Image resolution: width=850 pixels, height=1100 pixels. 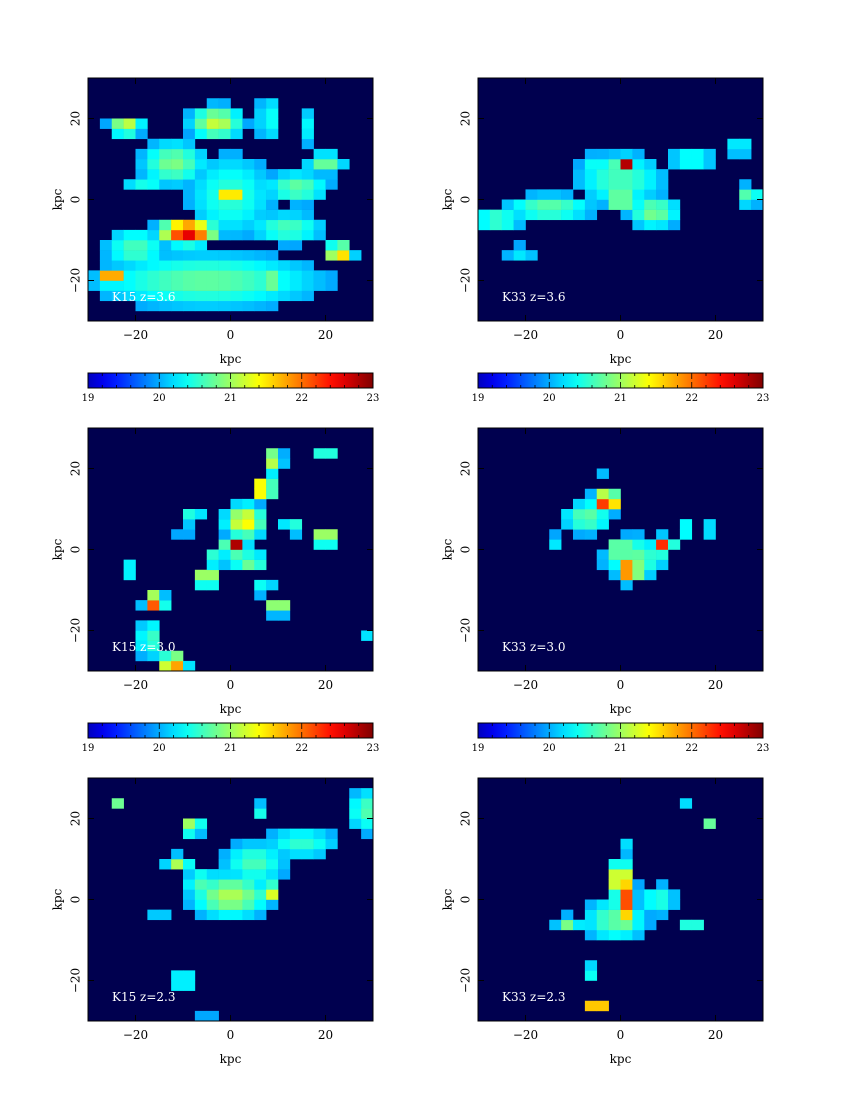 What do you see at coordinates (88, 398) in the screenshot?
I see `colorbar-tick-label: 19` at bounding box center [88, 398].